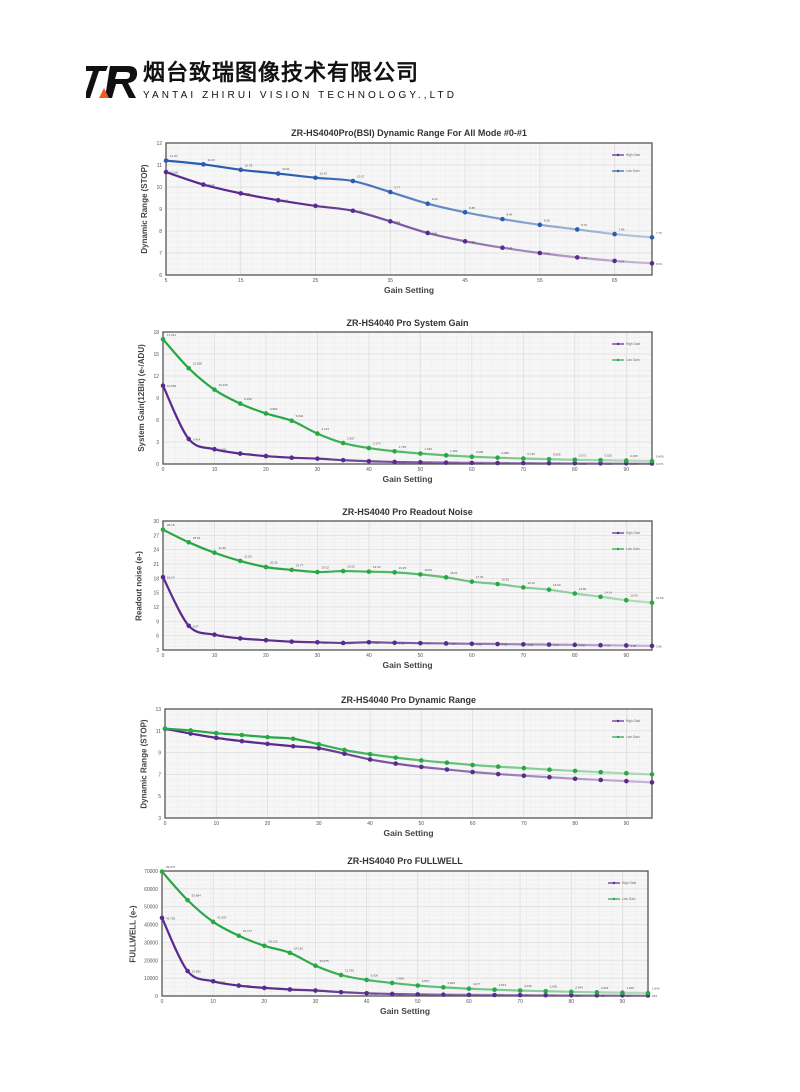 This screenshot has width=800, height=1092. What do you see at coordinates (622, 261) in the screenshot?
I see `data-label: 6.64` at bounding box center [622, 261].